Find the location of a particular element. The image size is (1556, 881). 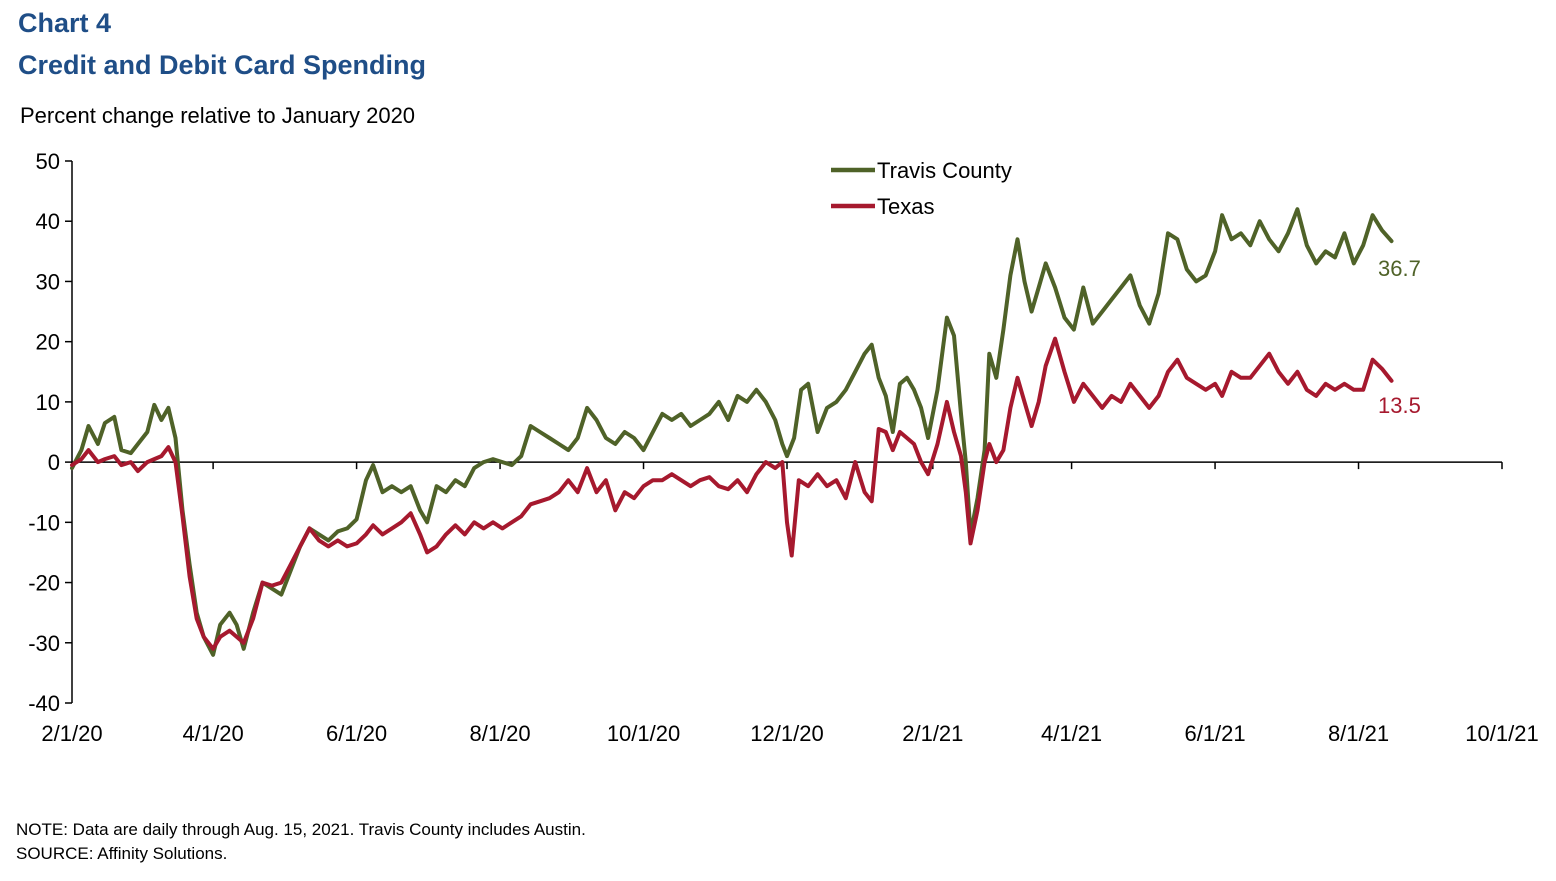

y-tick-label: -20 is located at coordinates (44, 583).